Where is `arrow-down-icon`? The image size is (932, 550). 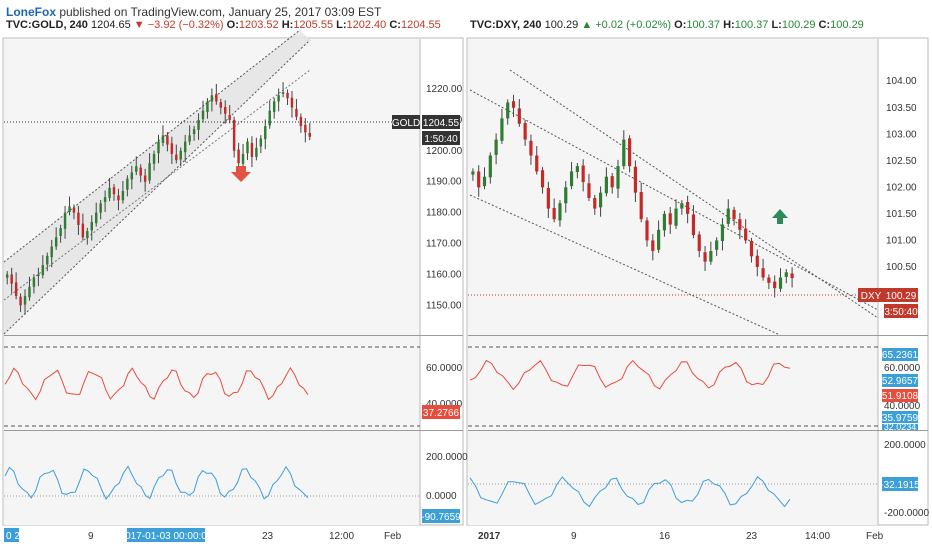 arrow-down-icon is located at coordinates (241, 174).